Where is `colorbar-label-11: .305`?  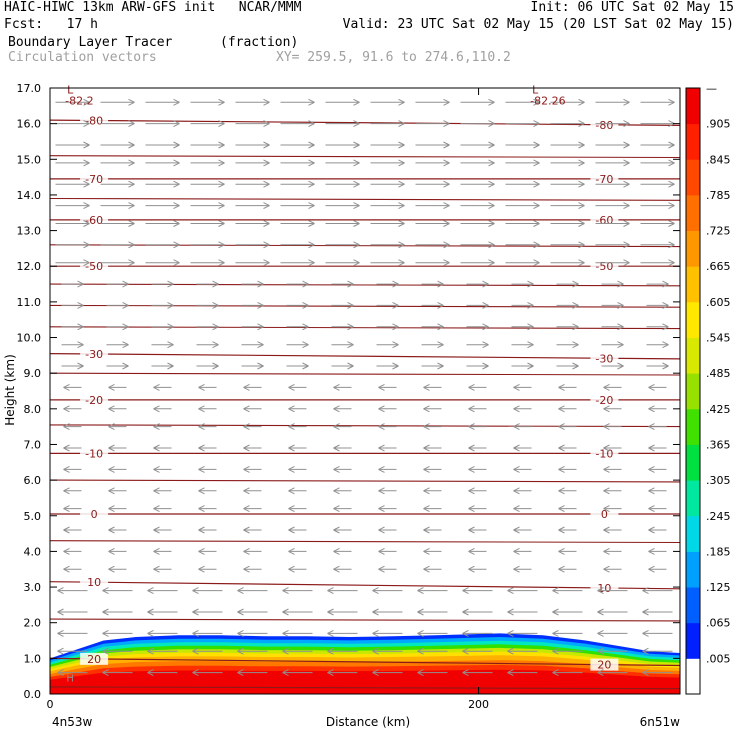
colorbar-label-11: .305 is located at coordinates (718, 480).